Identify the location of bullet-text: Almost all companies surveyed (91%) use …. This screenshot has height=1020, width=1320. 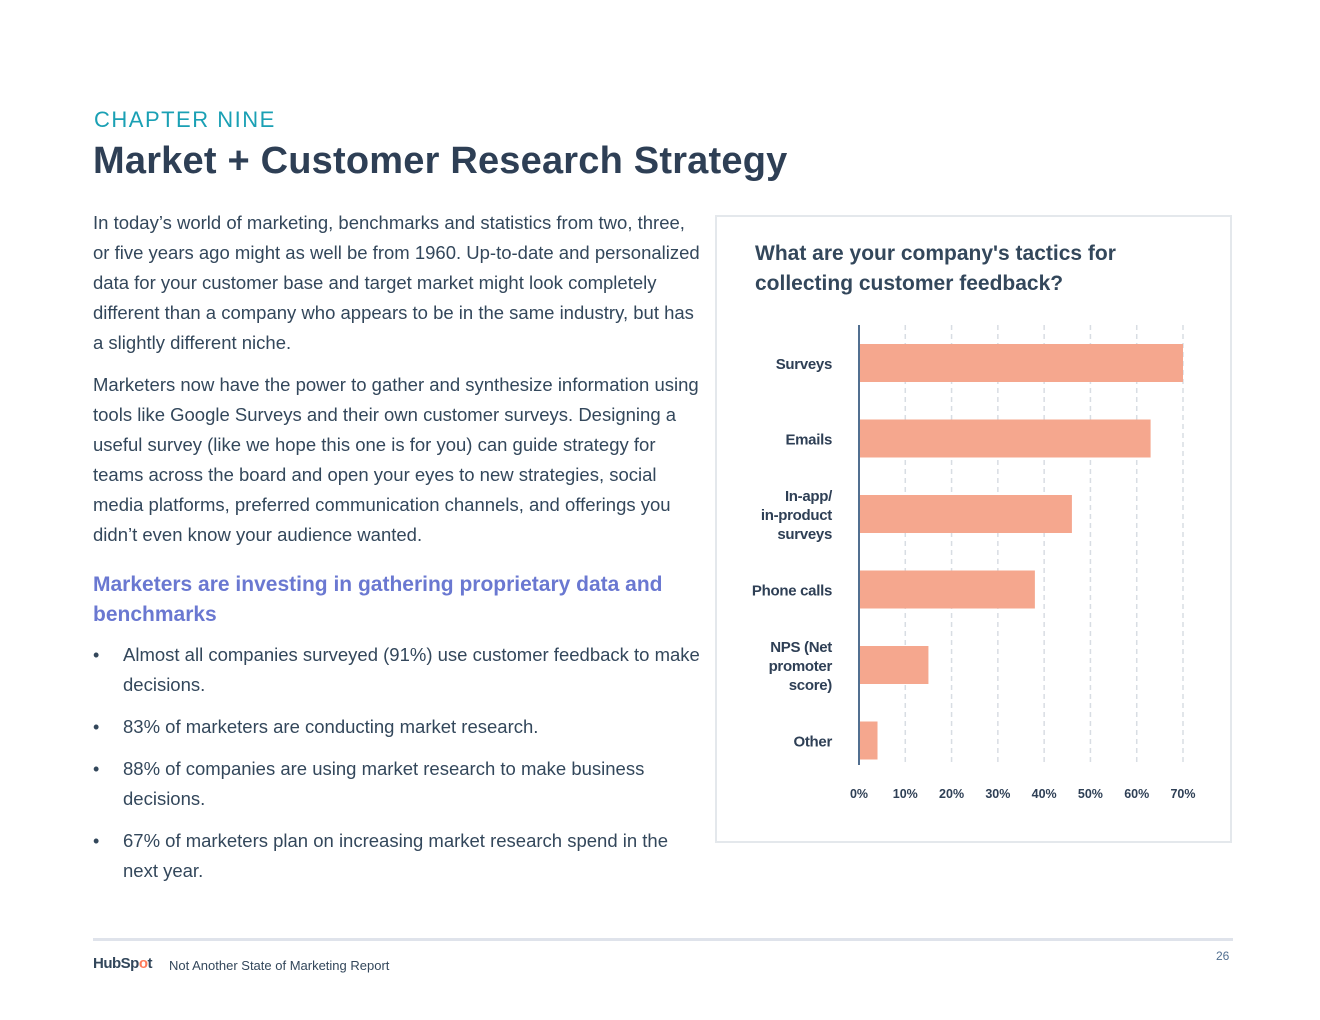
(411, 669).